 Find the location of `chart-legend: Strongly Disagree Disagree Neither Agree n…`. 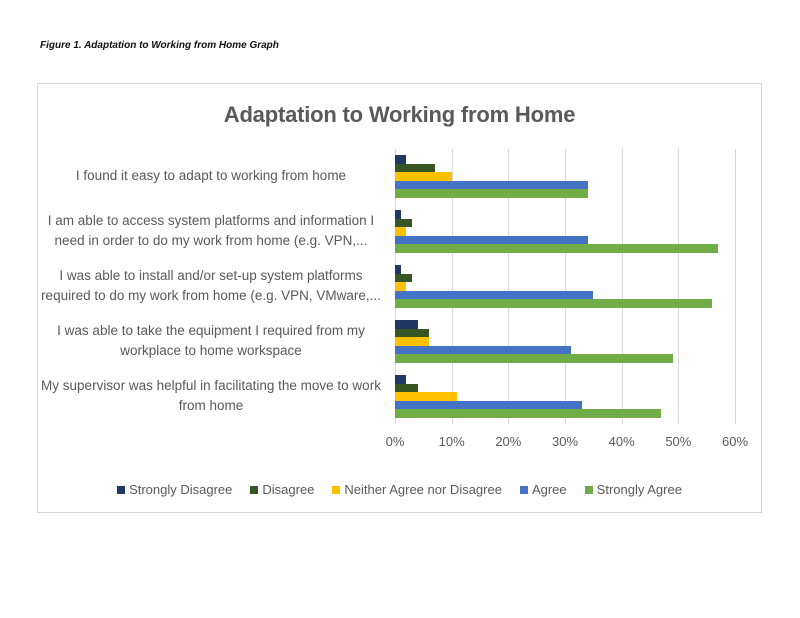

chart-legend: Strongly Disagree Disagree Neither Agree n… is located at coordinates (399, 489).